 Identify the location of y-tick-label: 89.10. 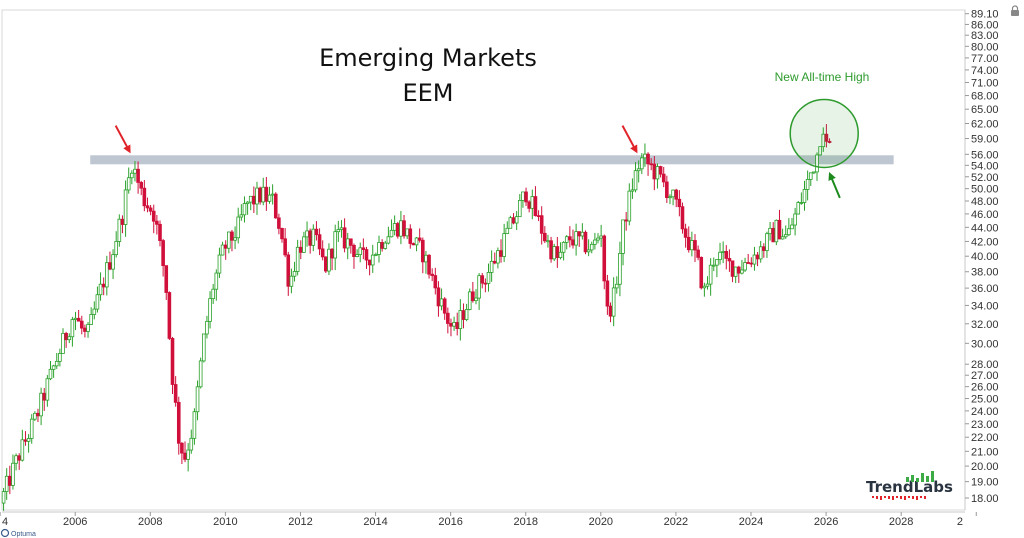
(985, 15).